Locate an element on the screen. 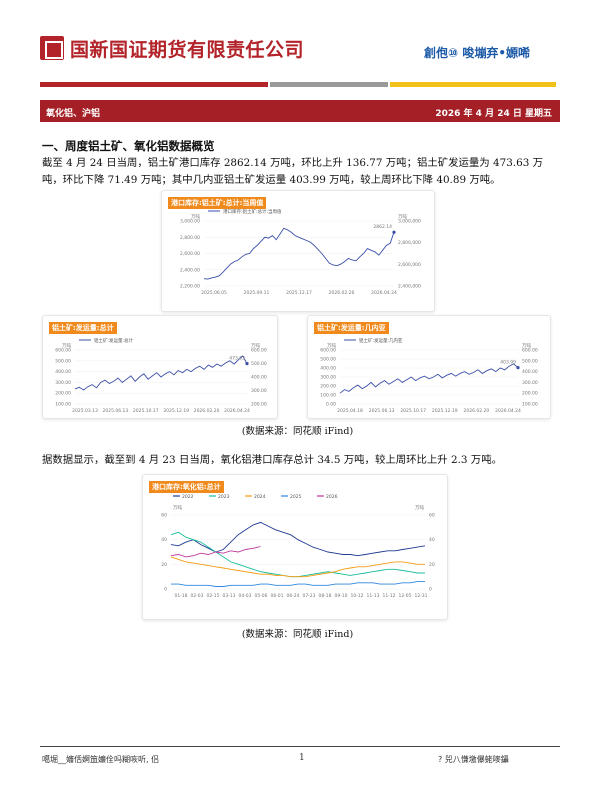 This screenshot has height=808, width=595. product-date-bar: 氧化铝、沪铝 2026 年 4 月 24 日 星期五 is located at coordinates (300, 111).